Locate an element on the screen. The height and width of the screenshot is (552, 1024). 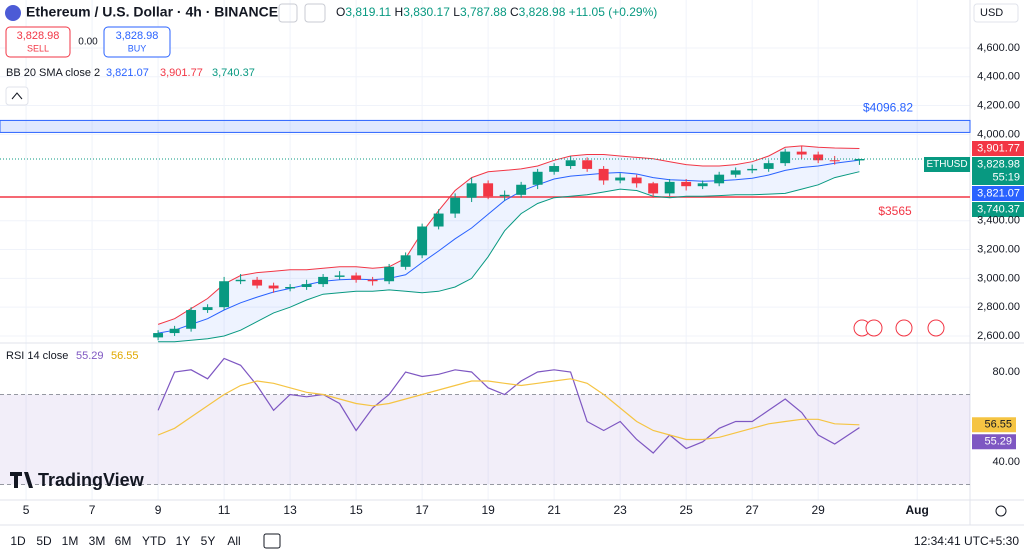
symbol: Ethereum / U.S. Dollar · 4h · BINANCE is located at coordinates (152, 12).